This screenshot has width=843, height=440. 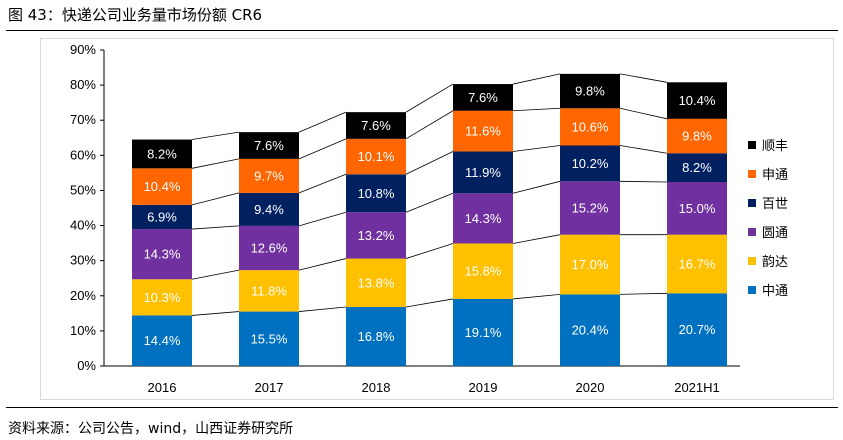 What do you see at coordinates (775, 291) in the screenshot?
I see `legend-label: 中通` at bounding box center [775, 291].